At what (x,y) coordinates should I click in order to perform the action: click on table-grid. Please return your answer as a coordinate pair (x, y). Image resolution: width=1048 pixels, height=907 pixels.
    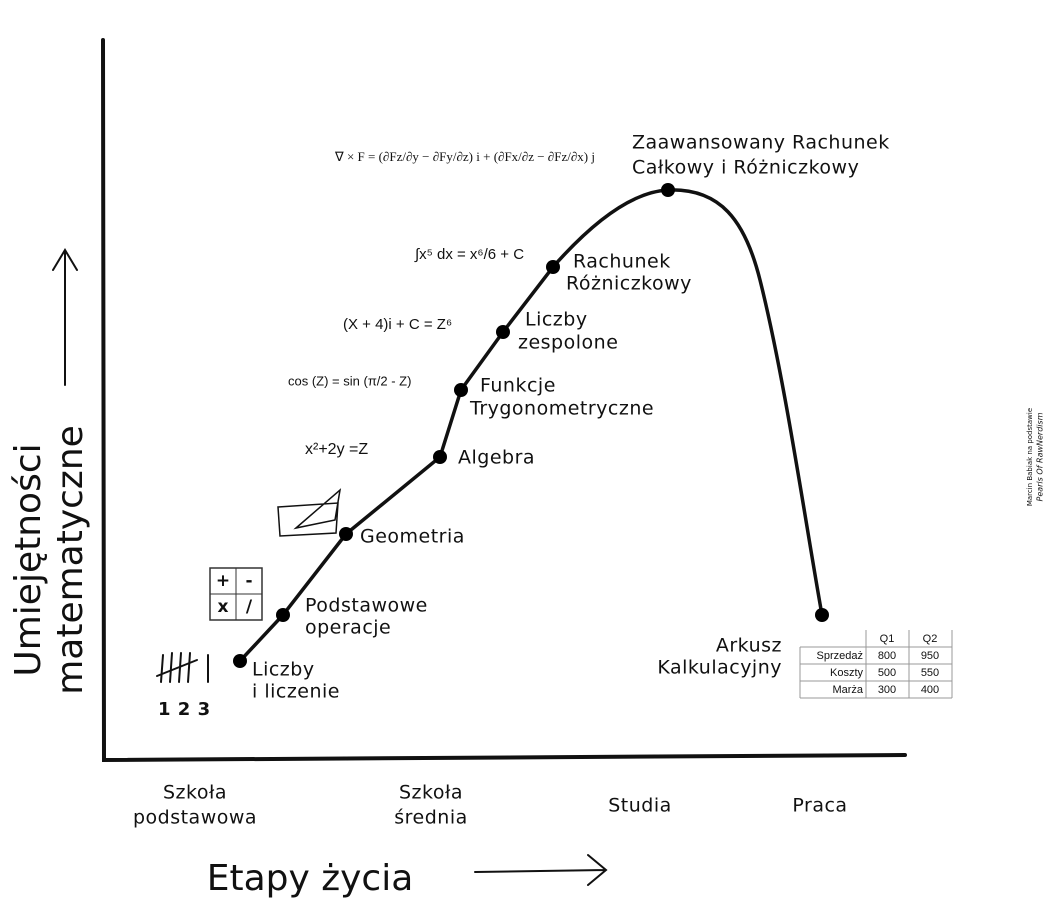
    Looking at the image, I should click on (876, 664).